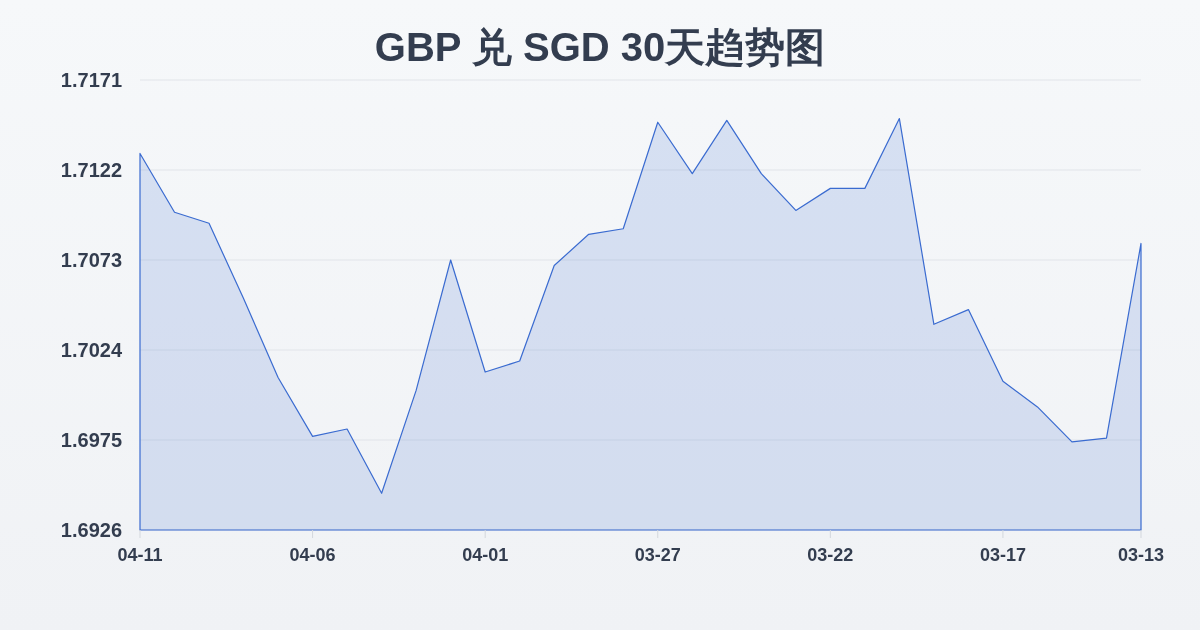  I want to click on x-tick-label: 03-13, so click(1141, 555).